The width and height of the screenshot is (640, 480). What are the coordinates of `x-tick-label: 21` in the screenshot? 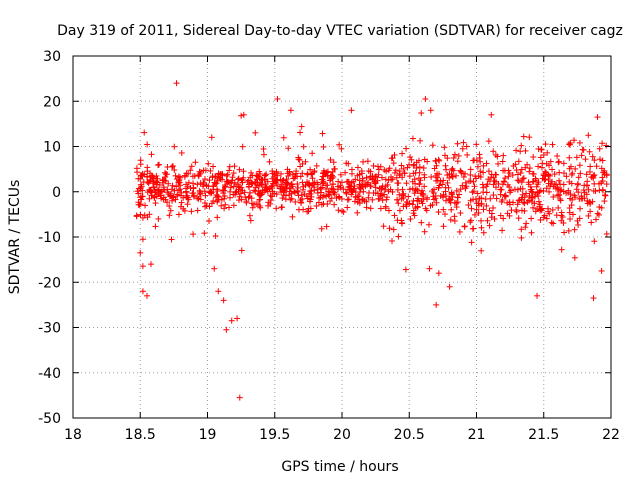 It's located at (477, 435).